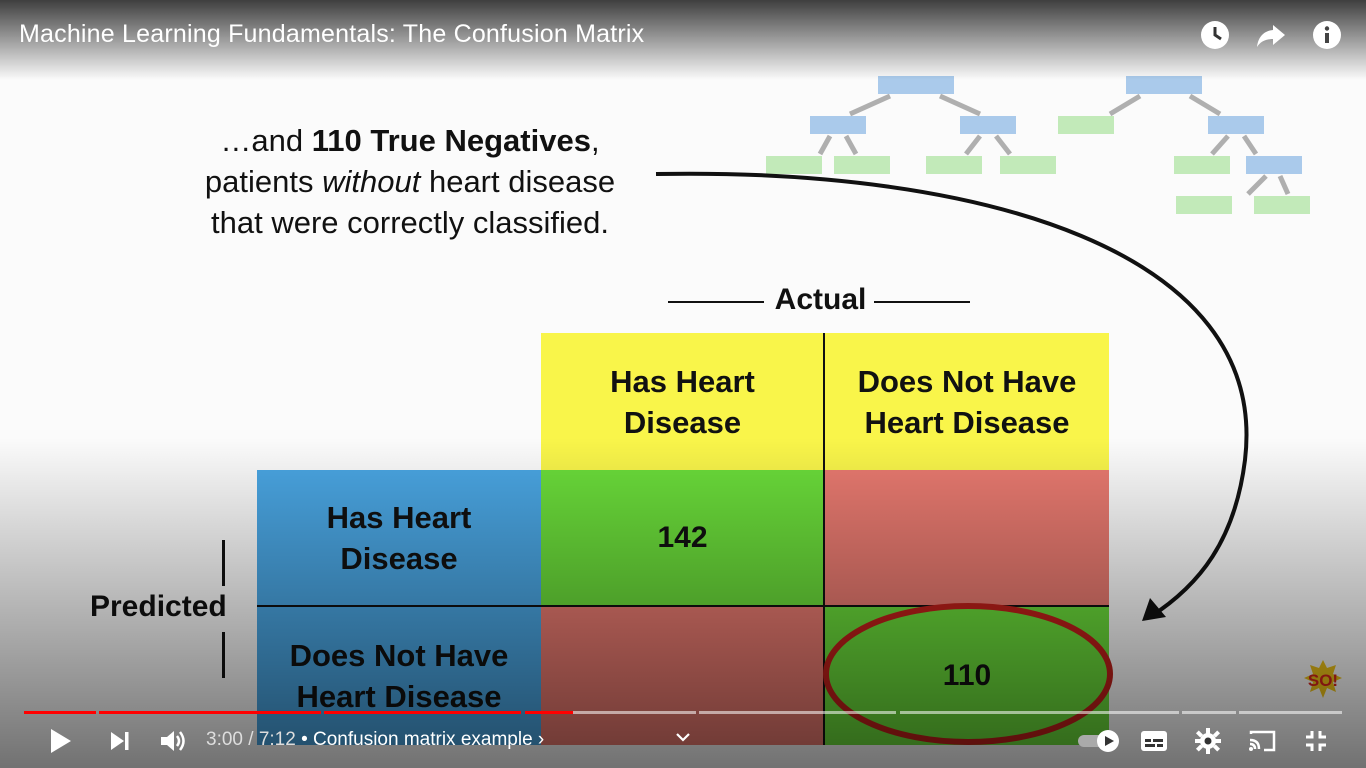 The image size is (1366, 768). I want to click on autoplay-toggle, so click(1099, 741).